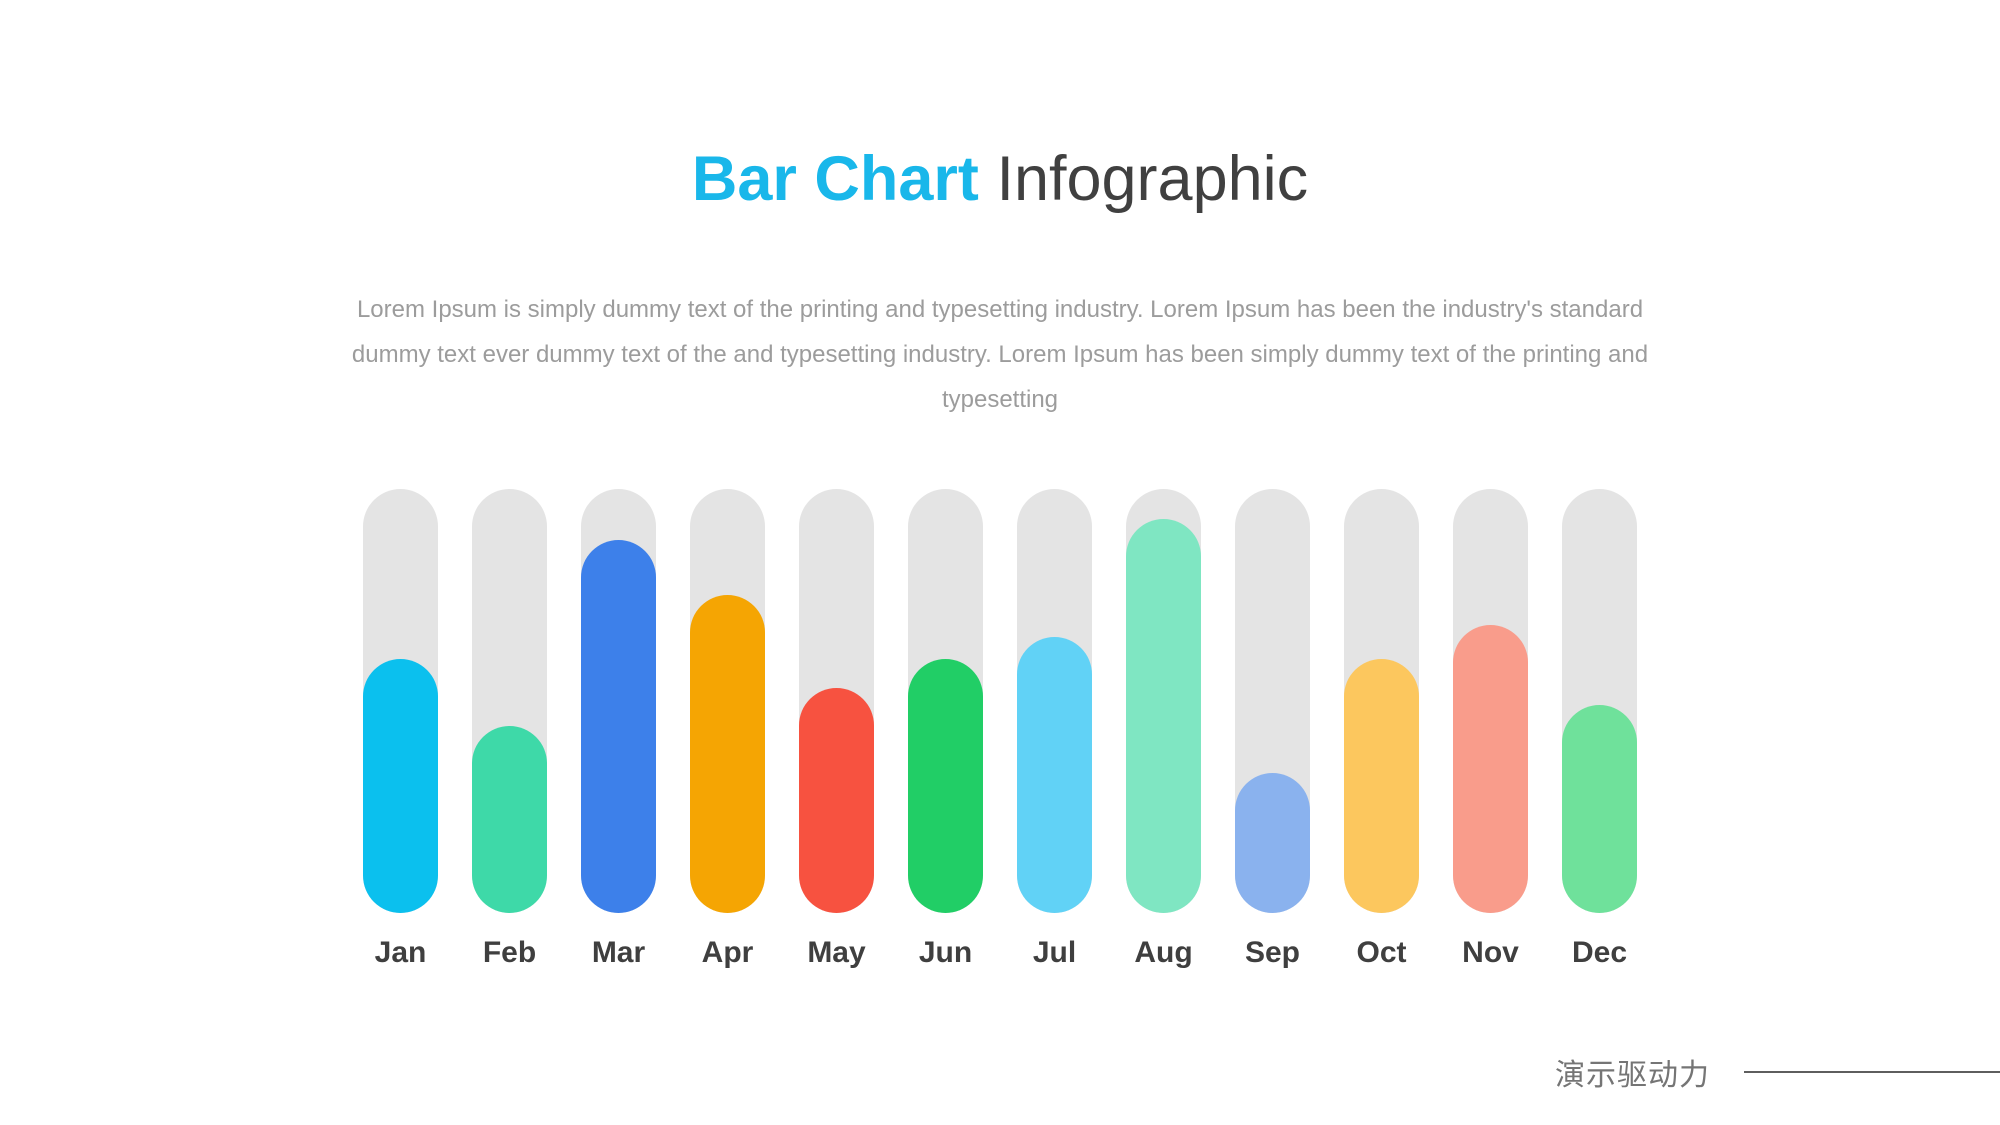  I want to click on bar-column: Sep, so click(1272, 729).